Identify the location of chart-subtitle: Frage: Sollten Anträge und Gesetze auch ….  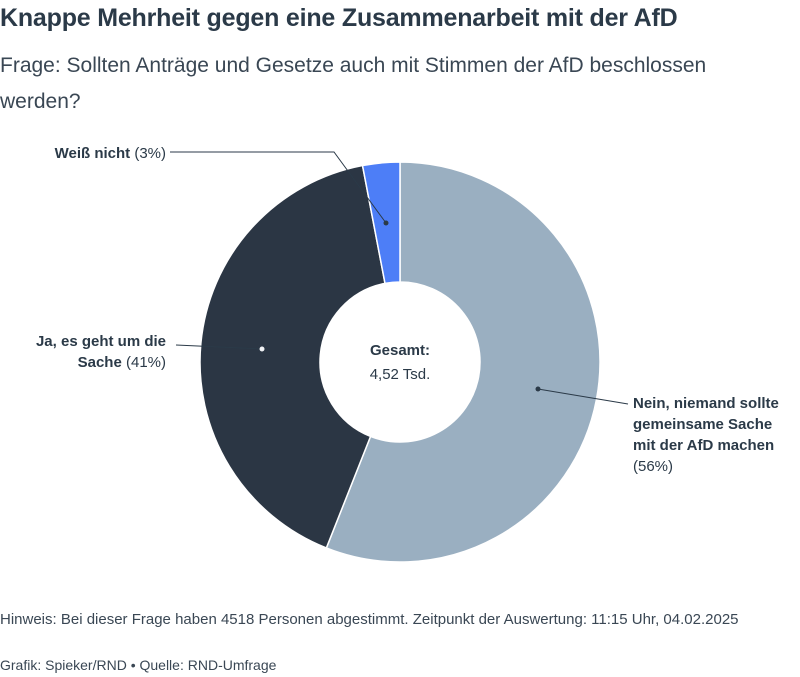
(353, 83).